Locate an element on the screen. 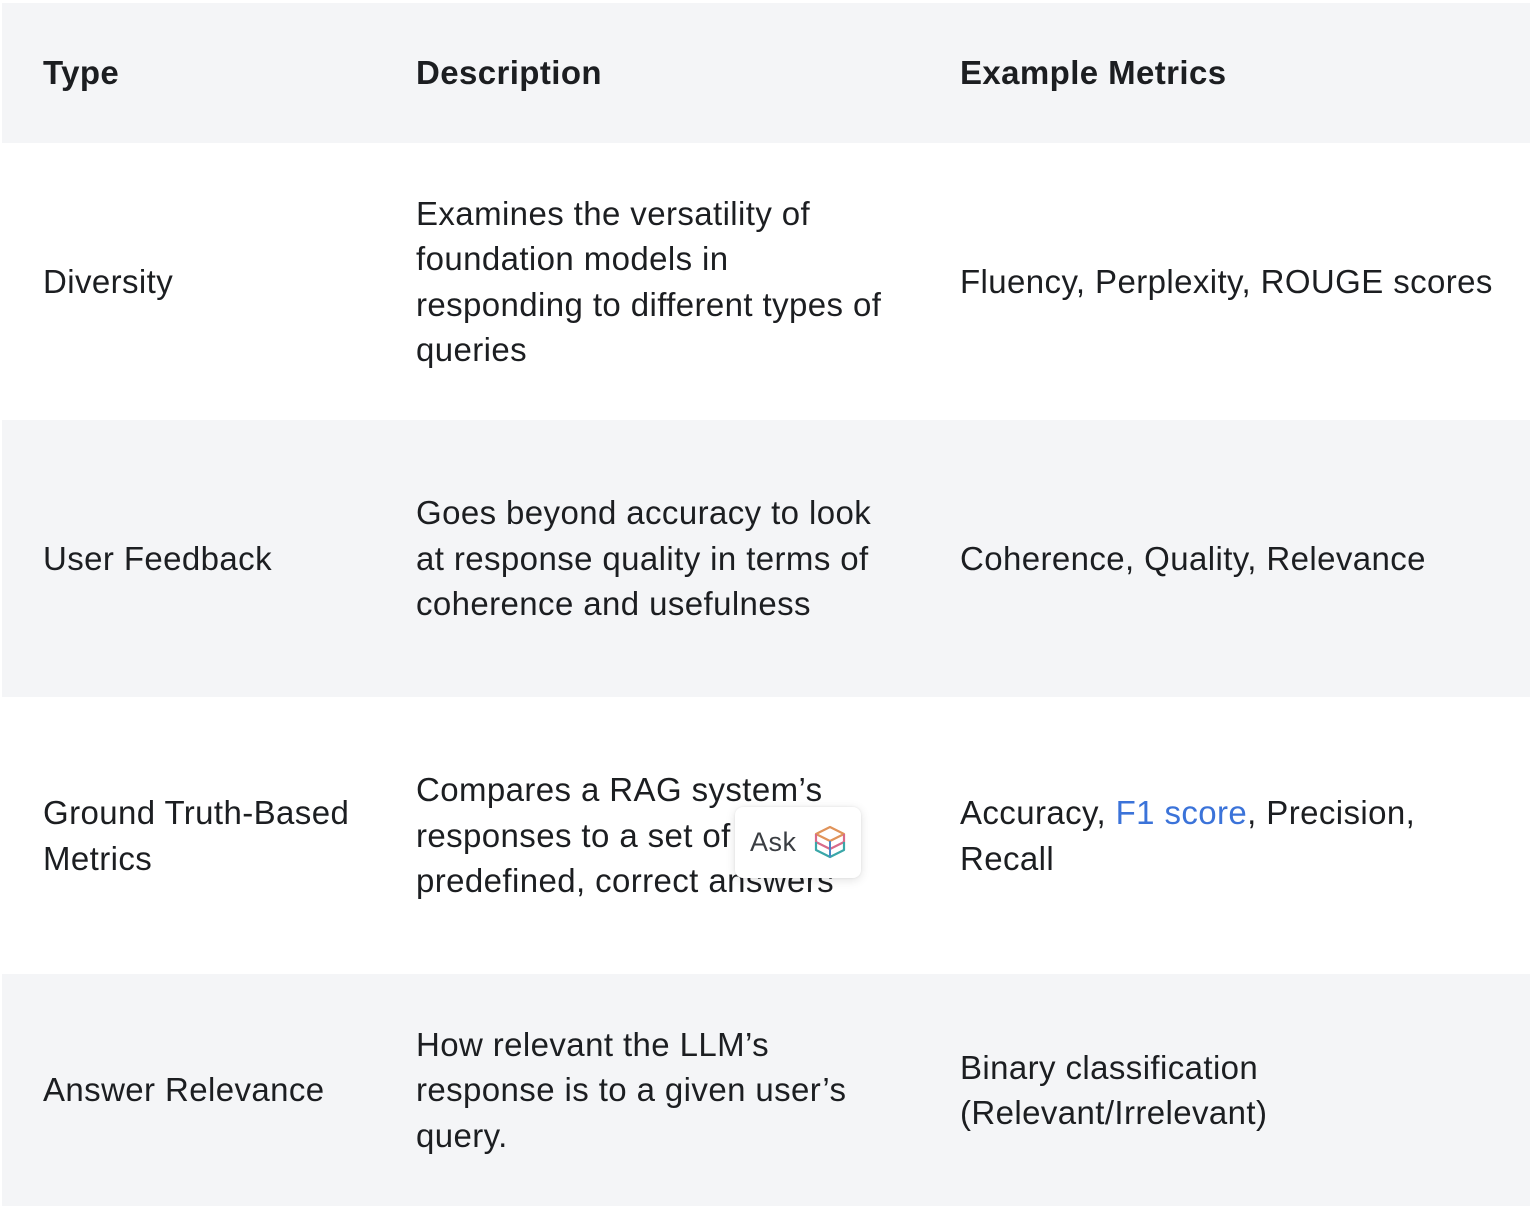 The height and width of the screenshot is (1214, 1536). row-type: Ground Truth-Based Metrics is located at coordinates (196, 835).